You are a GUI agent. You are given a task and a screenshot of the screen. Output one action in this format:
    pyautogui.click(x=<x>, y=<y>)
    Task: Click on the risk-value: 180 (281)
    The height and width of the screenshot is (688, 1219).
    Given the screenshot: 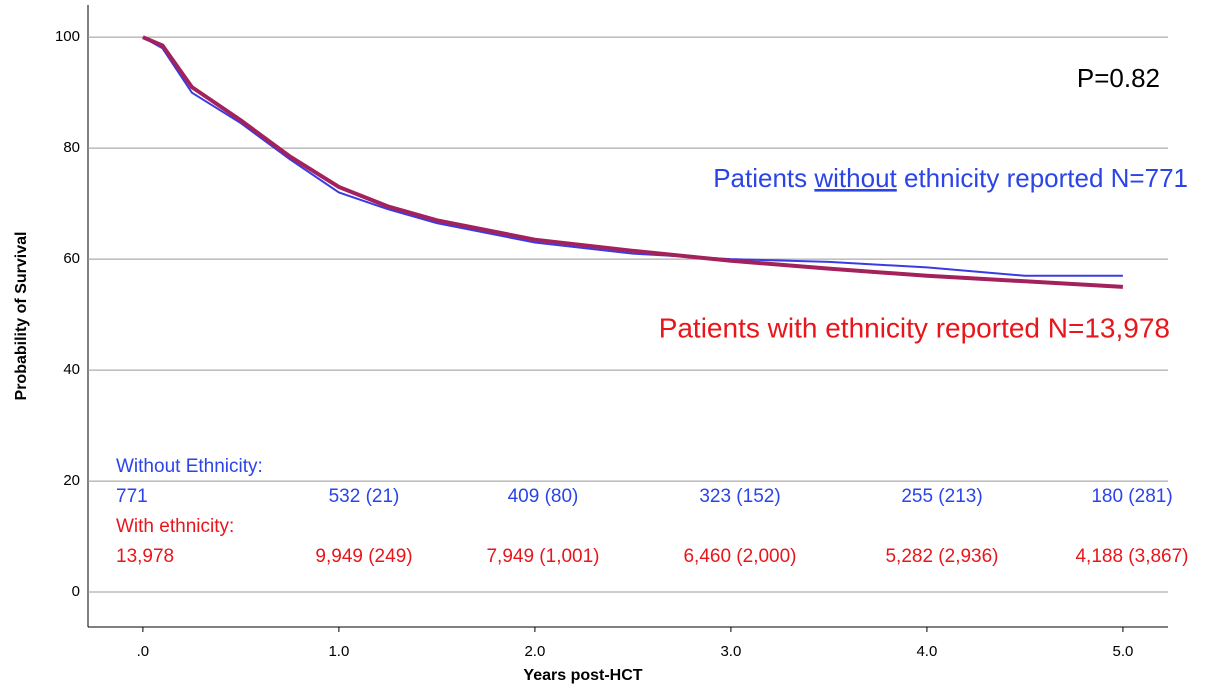 What is the action you would take?
    pyautogui.click(x=1131, y=496)
    